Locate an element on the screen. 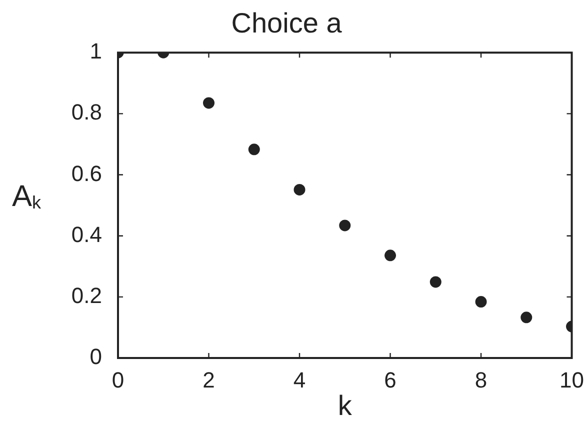 The image size is (586, 428). chart-title: Choice a is located at coordinates (286, 23).